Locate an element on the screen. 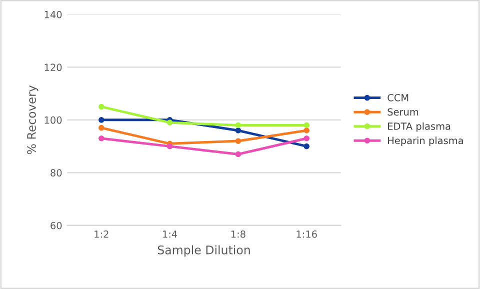 Image resolution: width=480 pixels, height=289 pixels. y-tick-label: 140 is located at coordinates (53, 14).